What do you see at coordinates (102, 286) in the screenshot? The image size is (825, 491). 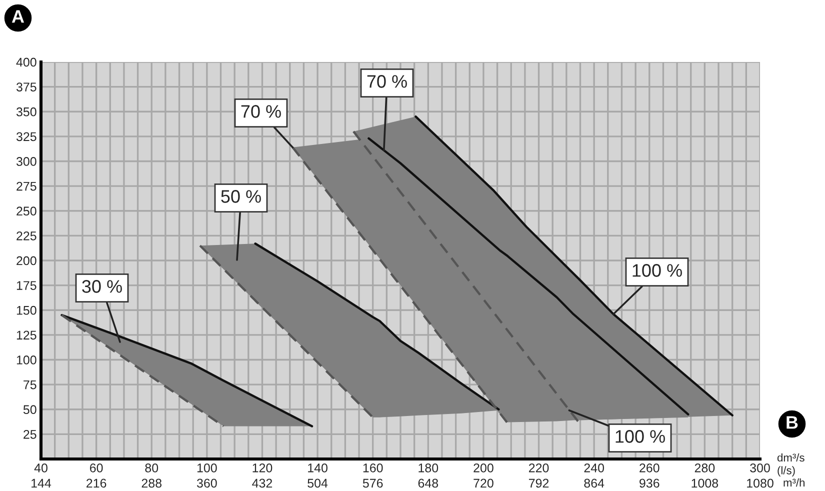 I see `annotation: 30 %` at bounding box center [102, 286].